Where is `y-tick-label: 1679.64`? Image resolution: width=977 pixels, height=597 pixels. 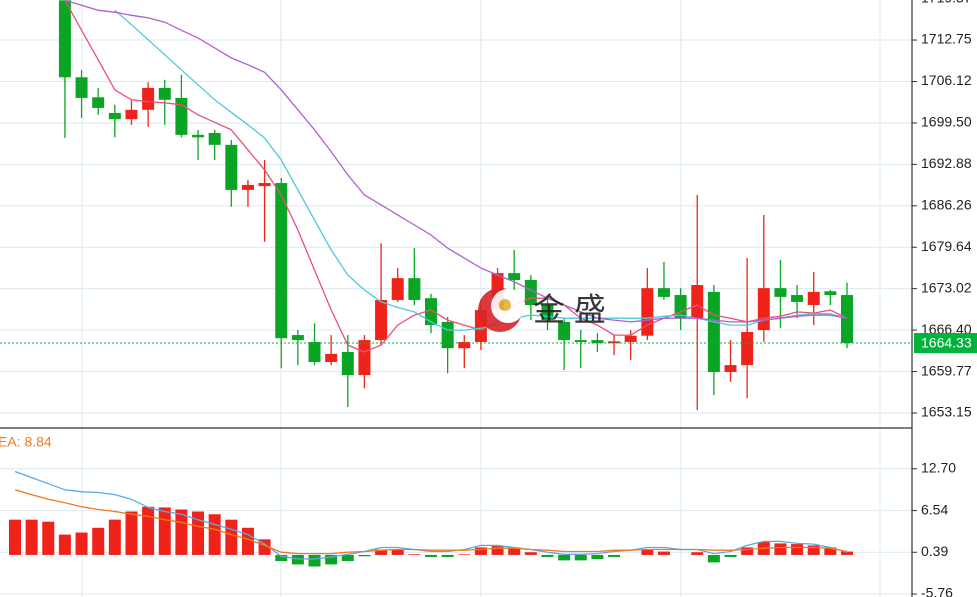 y-tick-label: 1679.64 is located at coordinates (946, 246).